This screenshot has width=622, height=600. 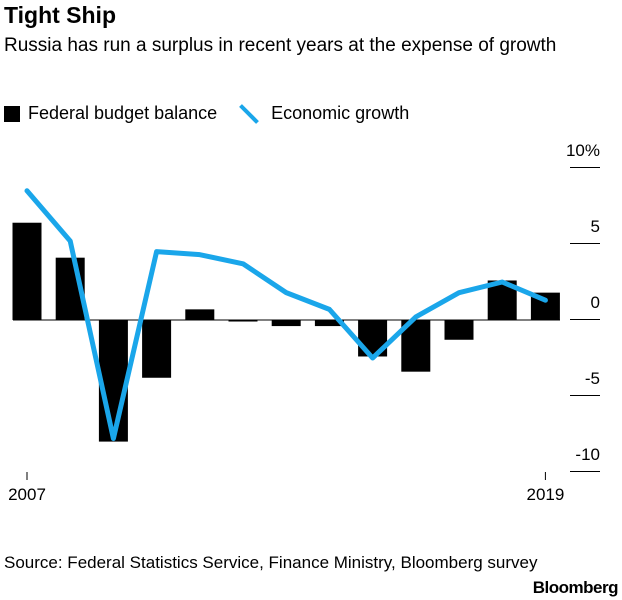 I want to click on bar-2010, so click(x=157, y=349).